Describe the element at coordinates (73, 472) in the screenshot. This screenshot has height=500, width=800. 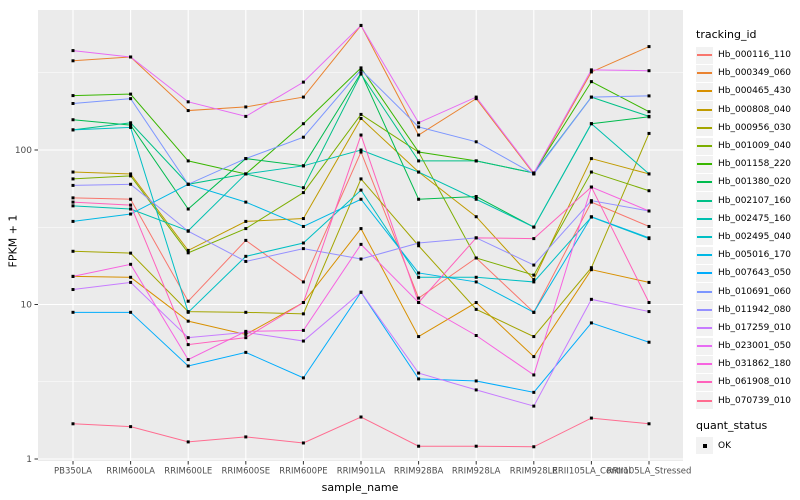
I see `x-tick-label: PB350LA` at that location.